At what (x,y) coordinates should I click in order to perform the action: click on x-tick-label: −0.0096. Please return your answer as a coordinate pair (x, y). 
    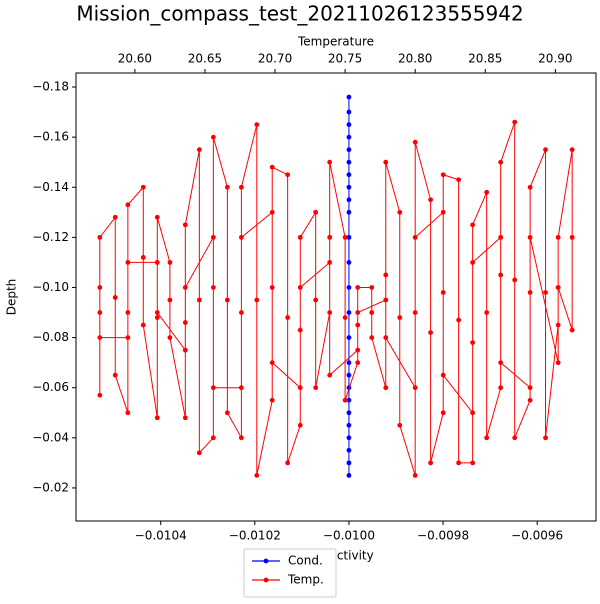
    Looking at the image, I should click on (537, 536).